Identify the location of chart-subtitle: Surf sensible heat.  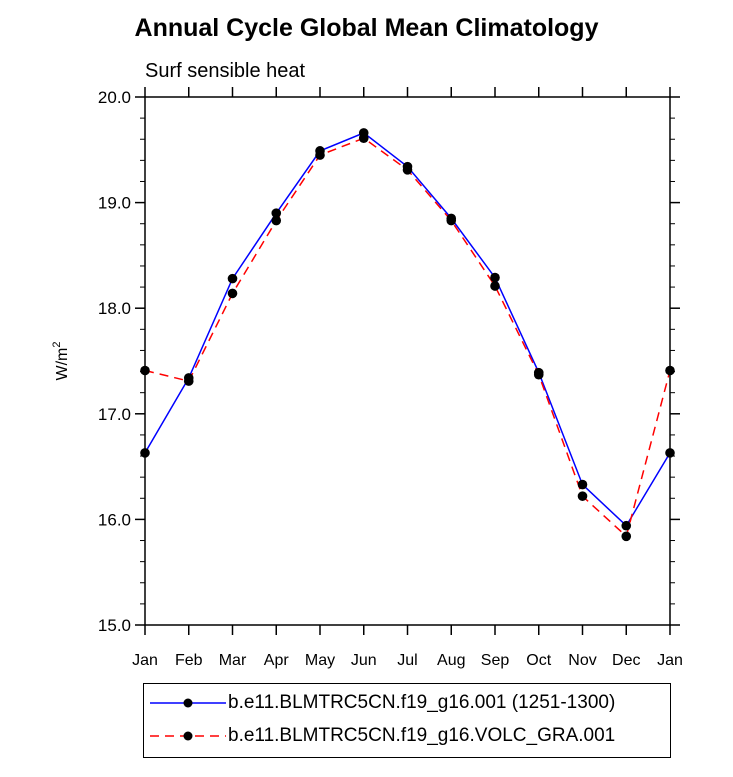
(225, 71).